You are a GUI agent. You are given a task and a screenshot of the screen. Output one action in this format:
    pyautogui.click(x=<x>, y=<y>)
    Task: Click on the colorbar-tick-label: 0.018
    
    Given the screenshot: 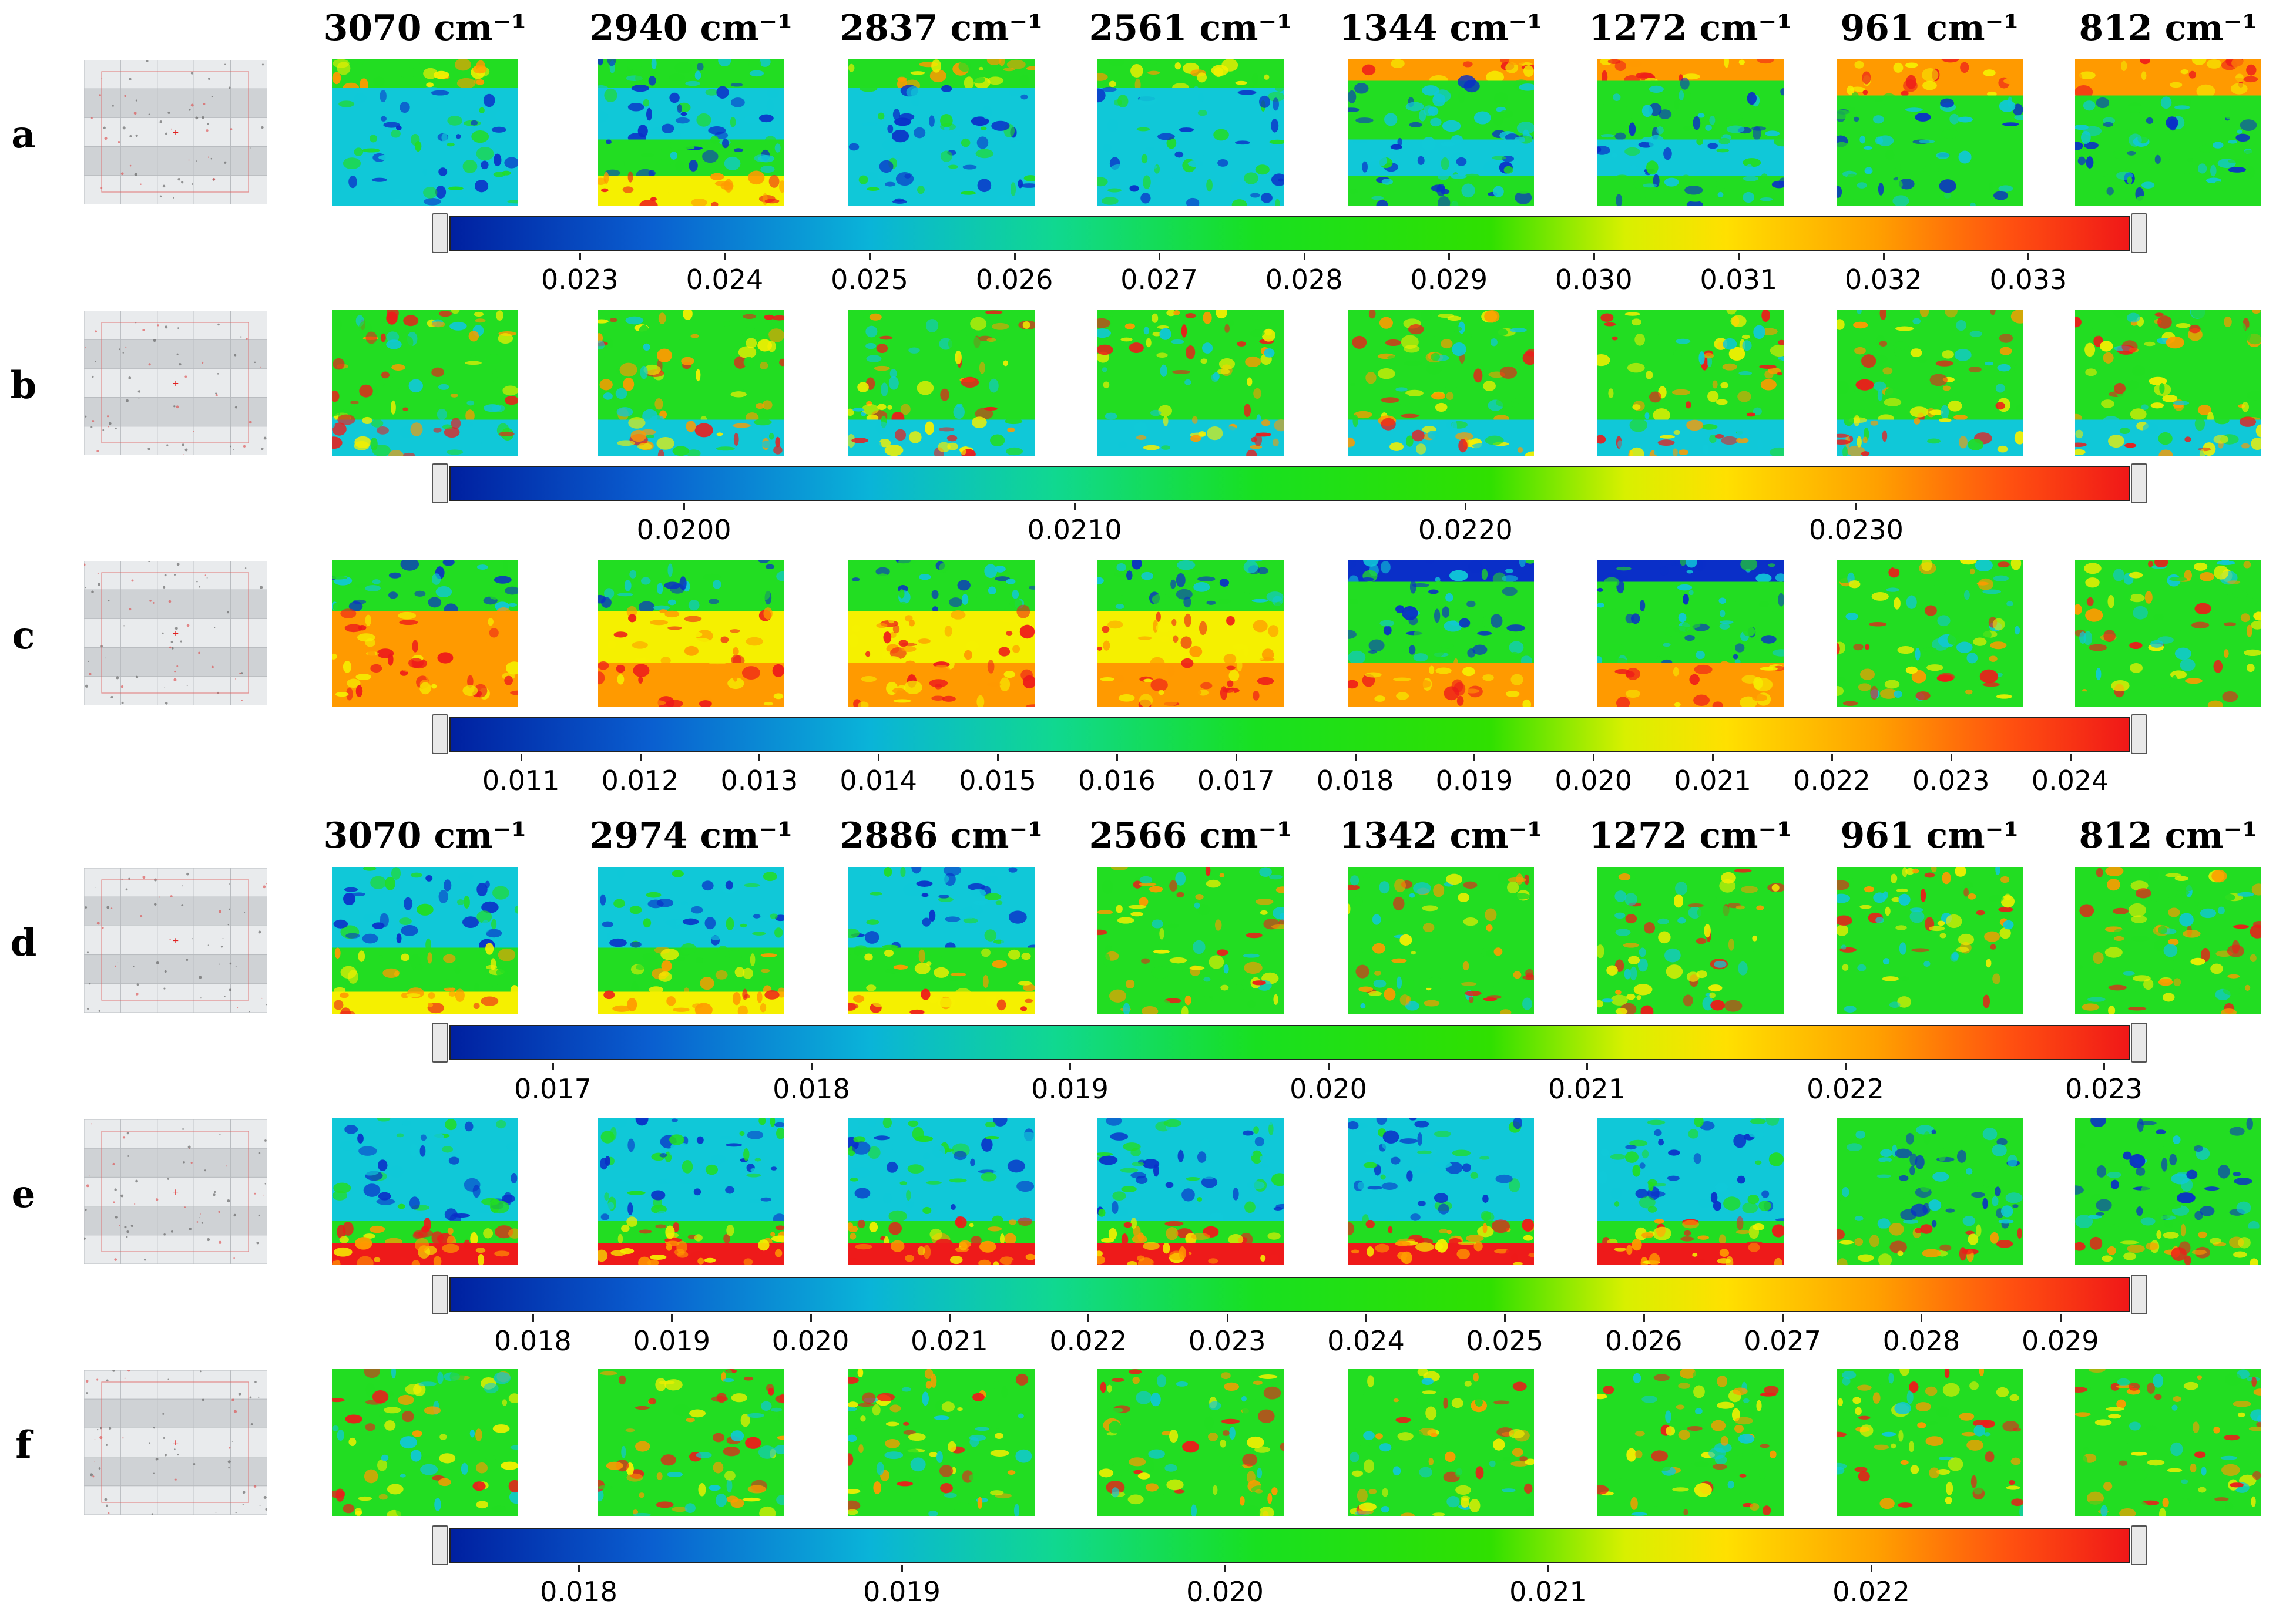 What is the action you would take?
    pyautogui.click(x=578, y=1592)
    